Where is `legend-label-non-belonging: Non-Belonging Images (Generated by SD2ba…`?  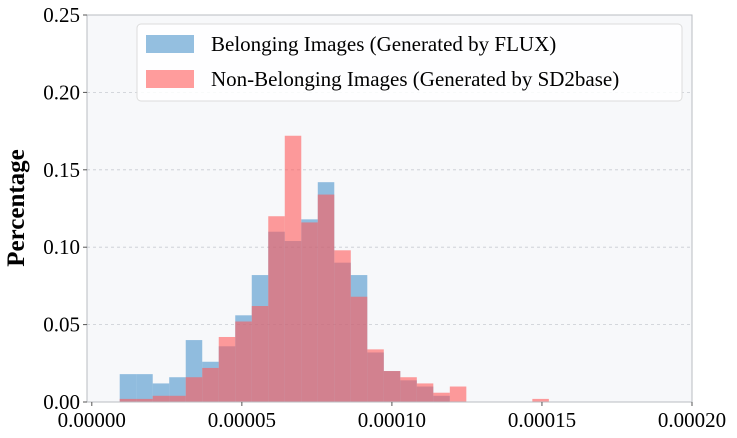 legend-label-non-belonging: Non-Belonging Images (Generated by SD2ba… is located at coordinates (415, 79).